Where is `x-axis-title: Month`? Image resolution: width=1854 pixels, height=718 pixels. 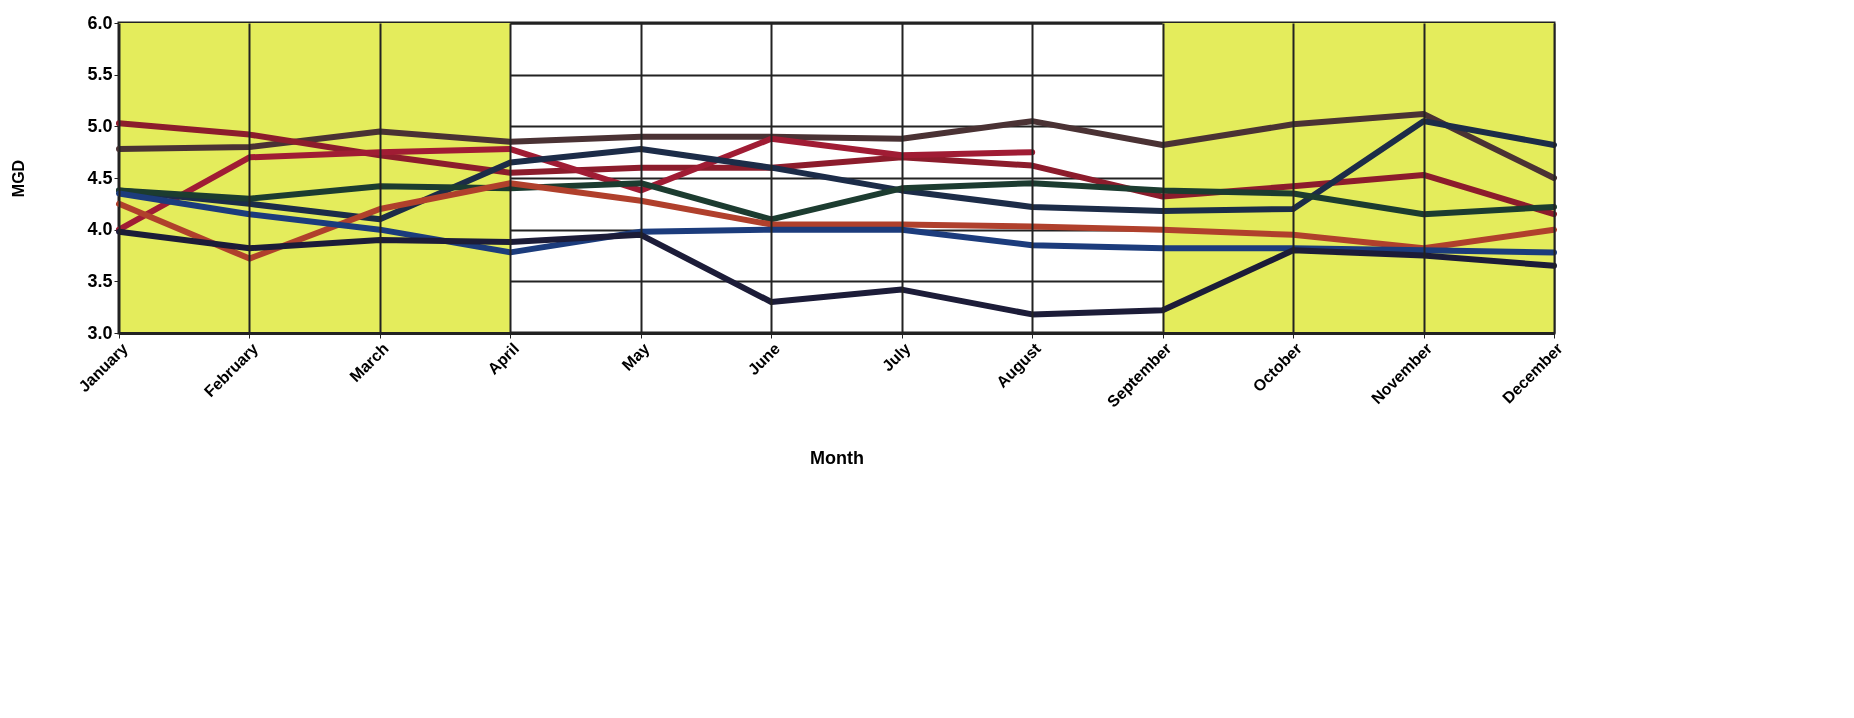
x-axis-title: Month is located at coordinates (837, 458).